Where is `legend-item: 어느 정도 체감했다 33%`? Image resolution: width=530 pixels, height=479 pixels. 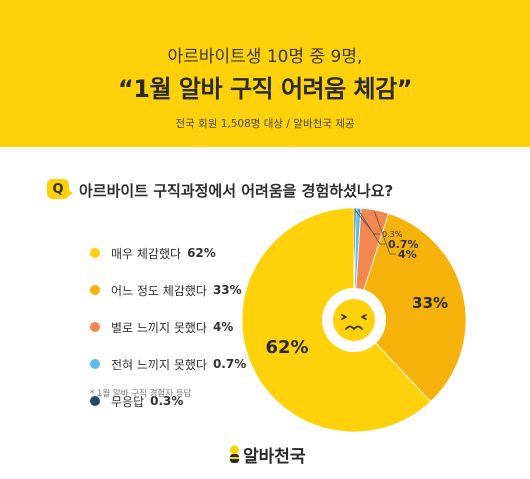
legend-item: 어느 정도 체감했다 33% is located at coordinates (168, 290).